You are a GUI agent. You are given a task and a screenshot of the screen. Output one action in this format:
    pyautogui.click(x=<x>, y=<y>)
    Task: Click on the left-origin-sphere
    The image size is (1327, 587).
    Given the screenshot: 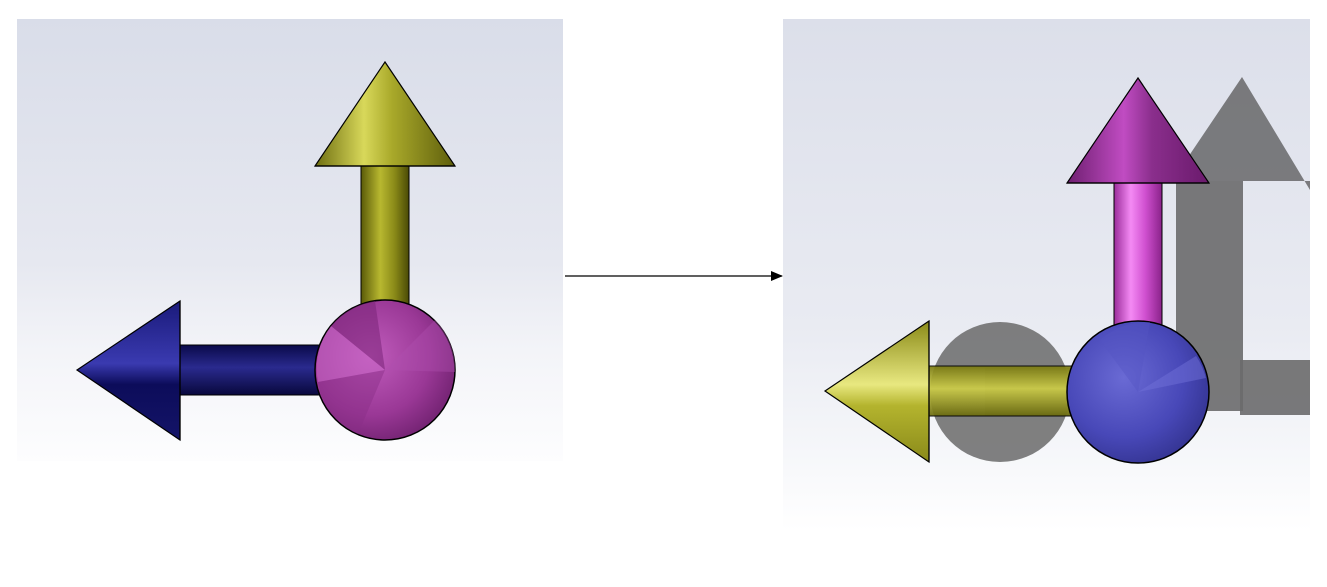 What is the action you would take?
    pyautogui.click(x=385, y=370)
    